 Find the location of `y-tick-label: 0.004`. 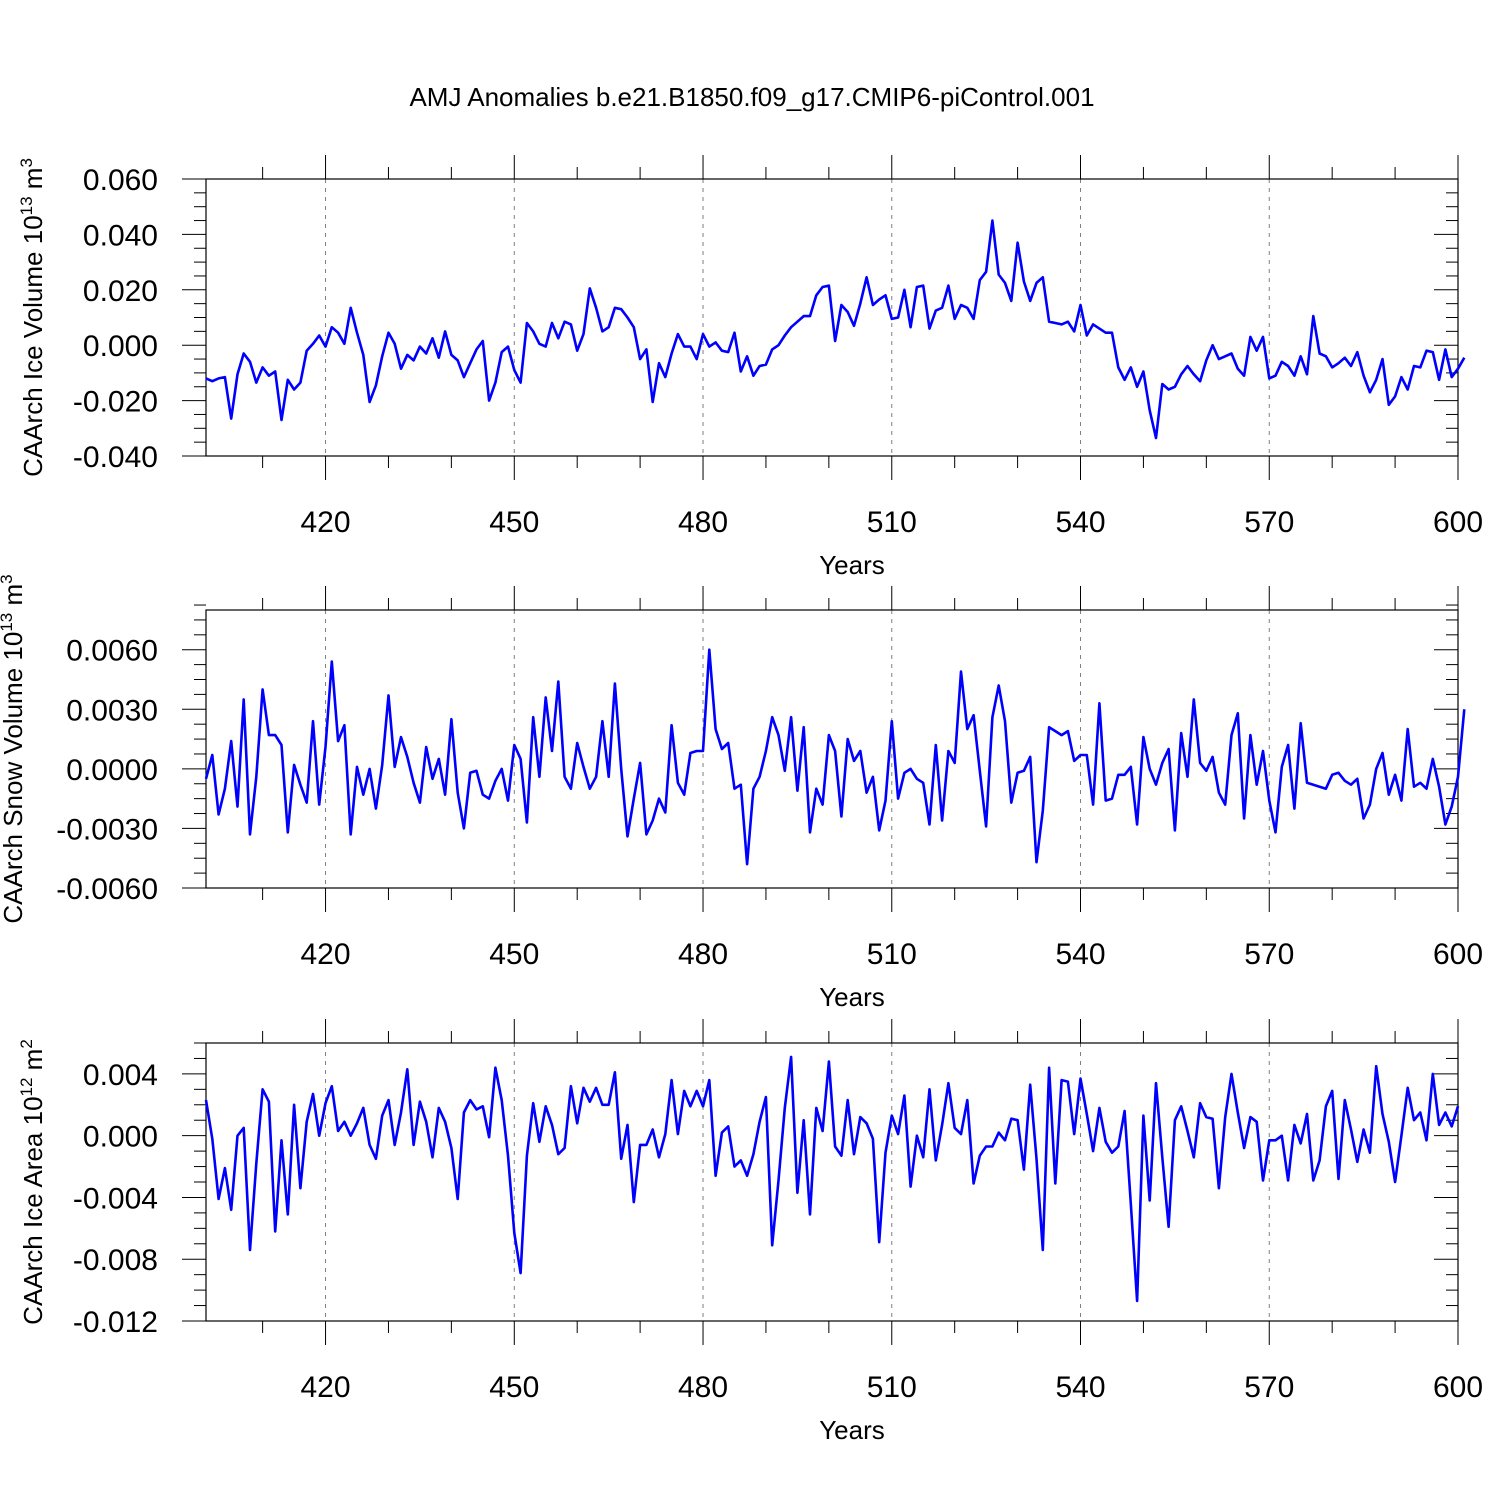

y-tick-label: 0.004 is located at coordinates (120, 1075).